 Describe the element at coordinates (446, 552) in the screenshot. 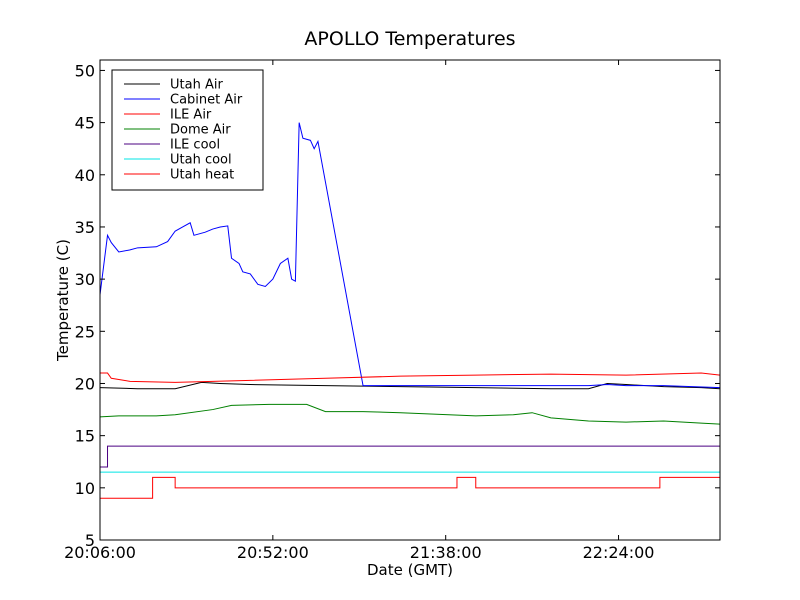

I see `x-tick-label: 21:38:00` at that location.